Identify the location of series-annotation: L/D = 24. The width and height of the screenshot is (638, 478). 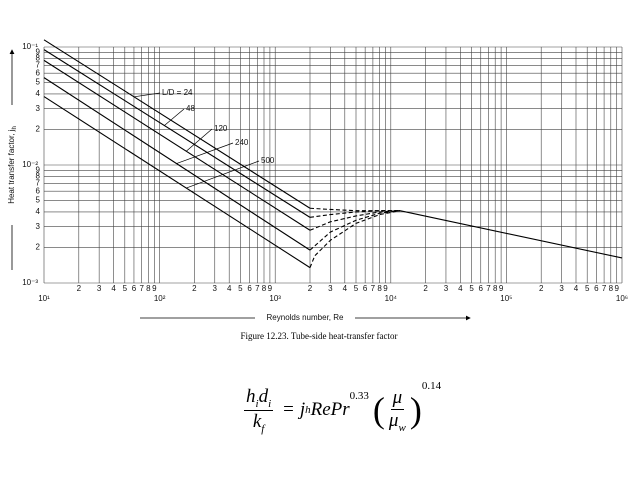
(177, 92).